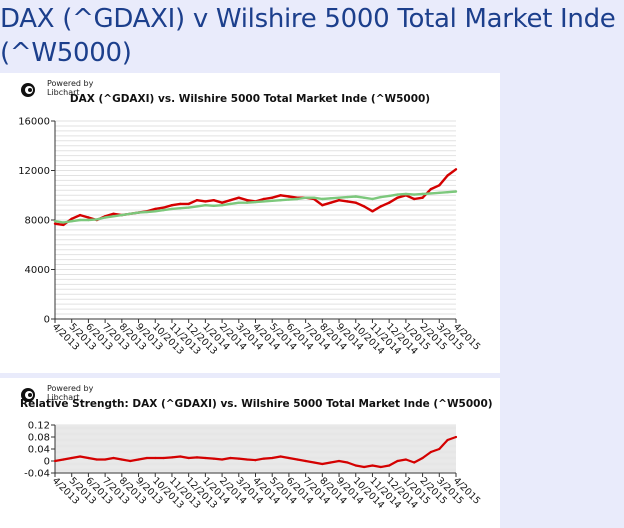 The height and width of the screenshot is (528, 624). What do you see at coordinates (37, 474) in the screenshot?
I see `y-tick-label: -0.04` at bounding box center [37, 474].